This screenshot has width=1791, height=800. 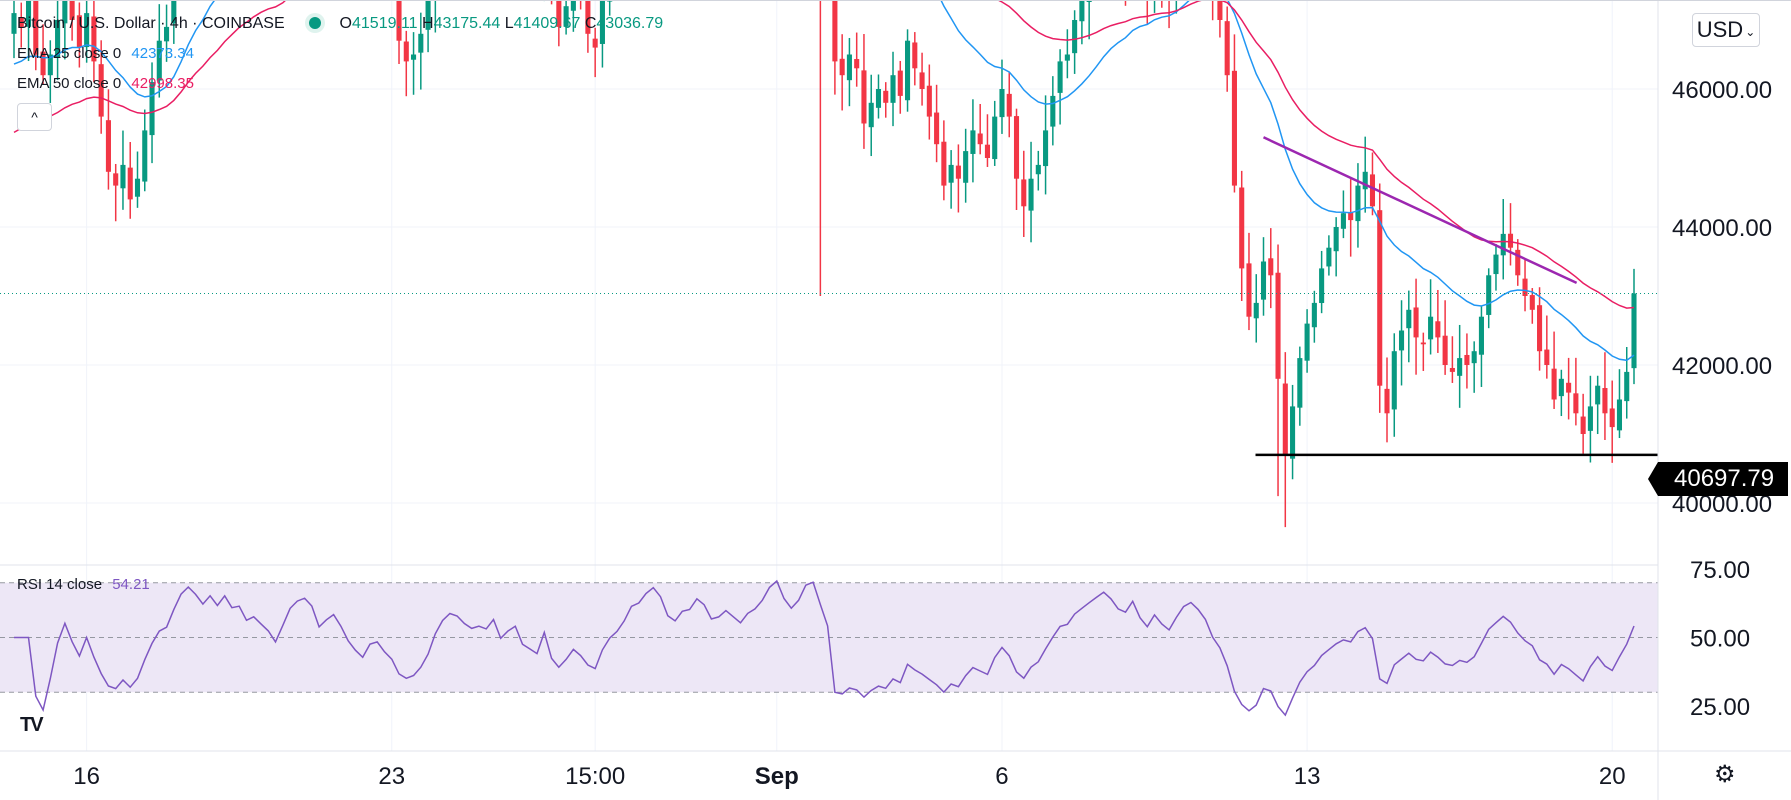 I want to click on low-value: 41409.67, so click(x=547, y=23).